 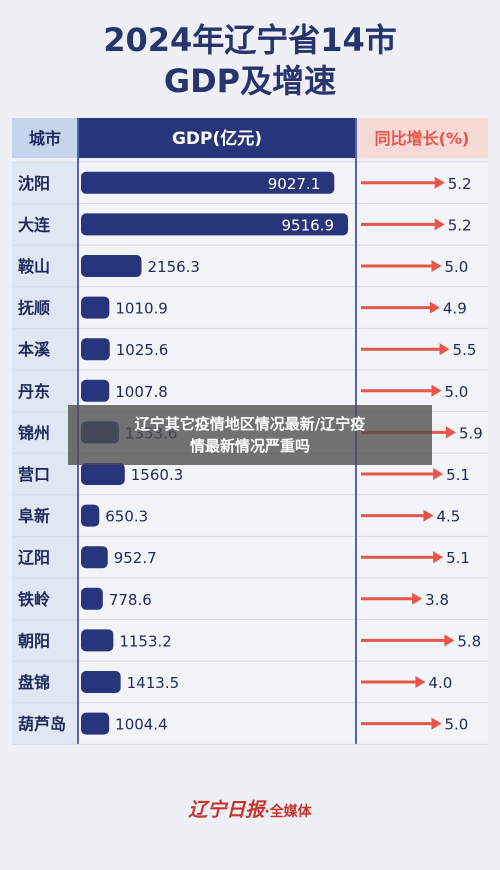 I want to click on chart-title-line1: 2024年辽宁省14市, so click(x=250, y=40).